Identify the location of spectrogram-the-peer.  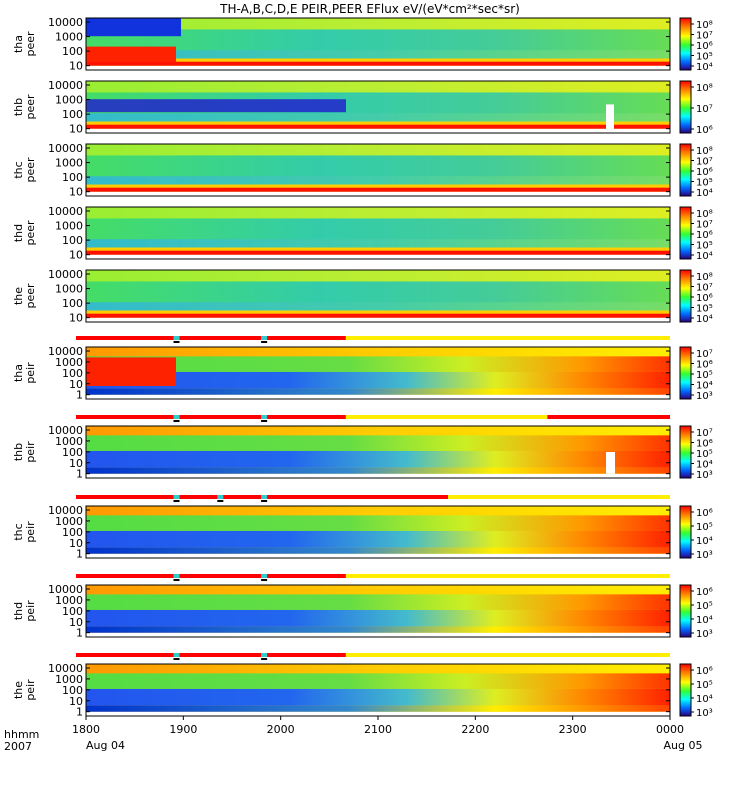
(378, 296).